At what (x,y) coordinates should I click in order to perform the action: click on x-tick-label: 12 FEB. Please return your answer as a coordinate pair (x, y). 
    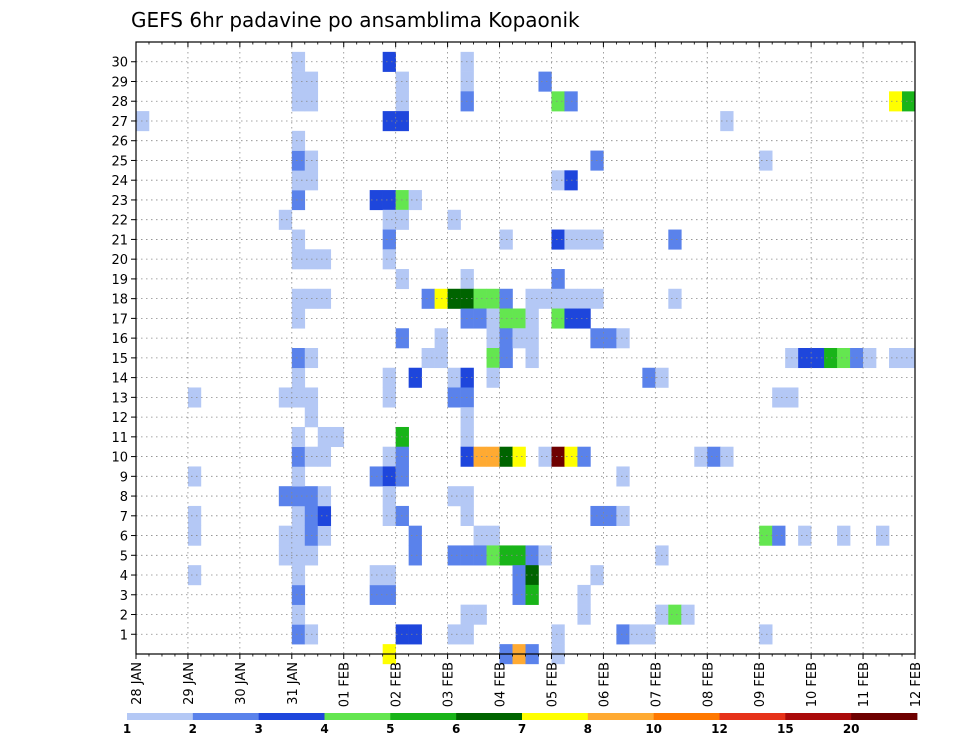
    Looking at the image, I should click on (916, 684).